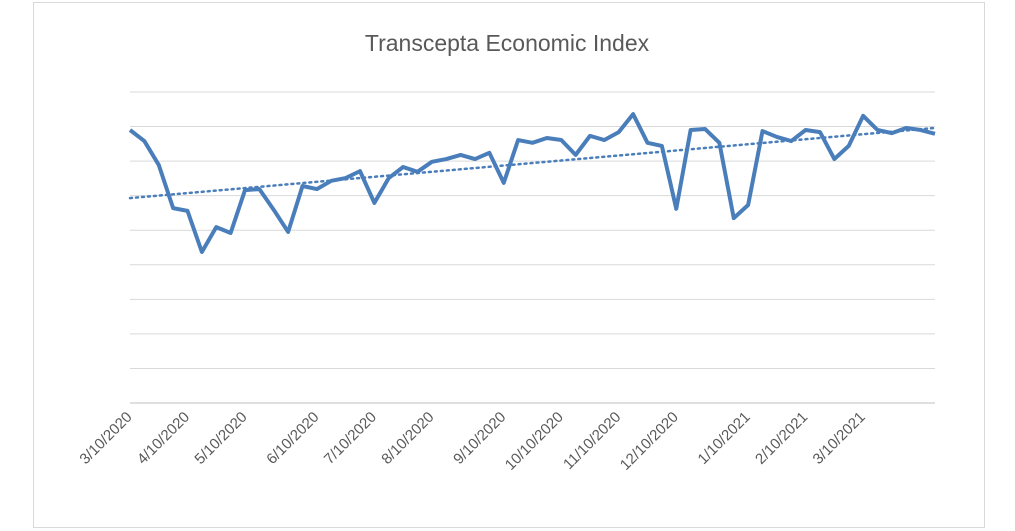 The height and width of the screenshot is (531, 1015). I want to click on chart-title: Transcepta Economic Index, so click(507, 43).